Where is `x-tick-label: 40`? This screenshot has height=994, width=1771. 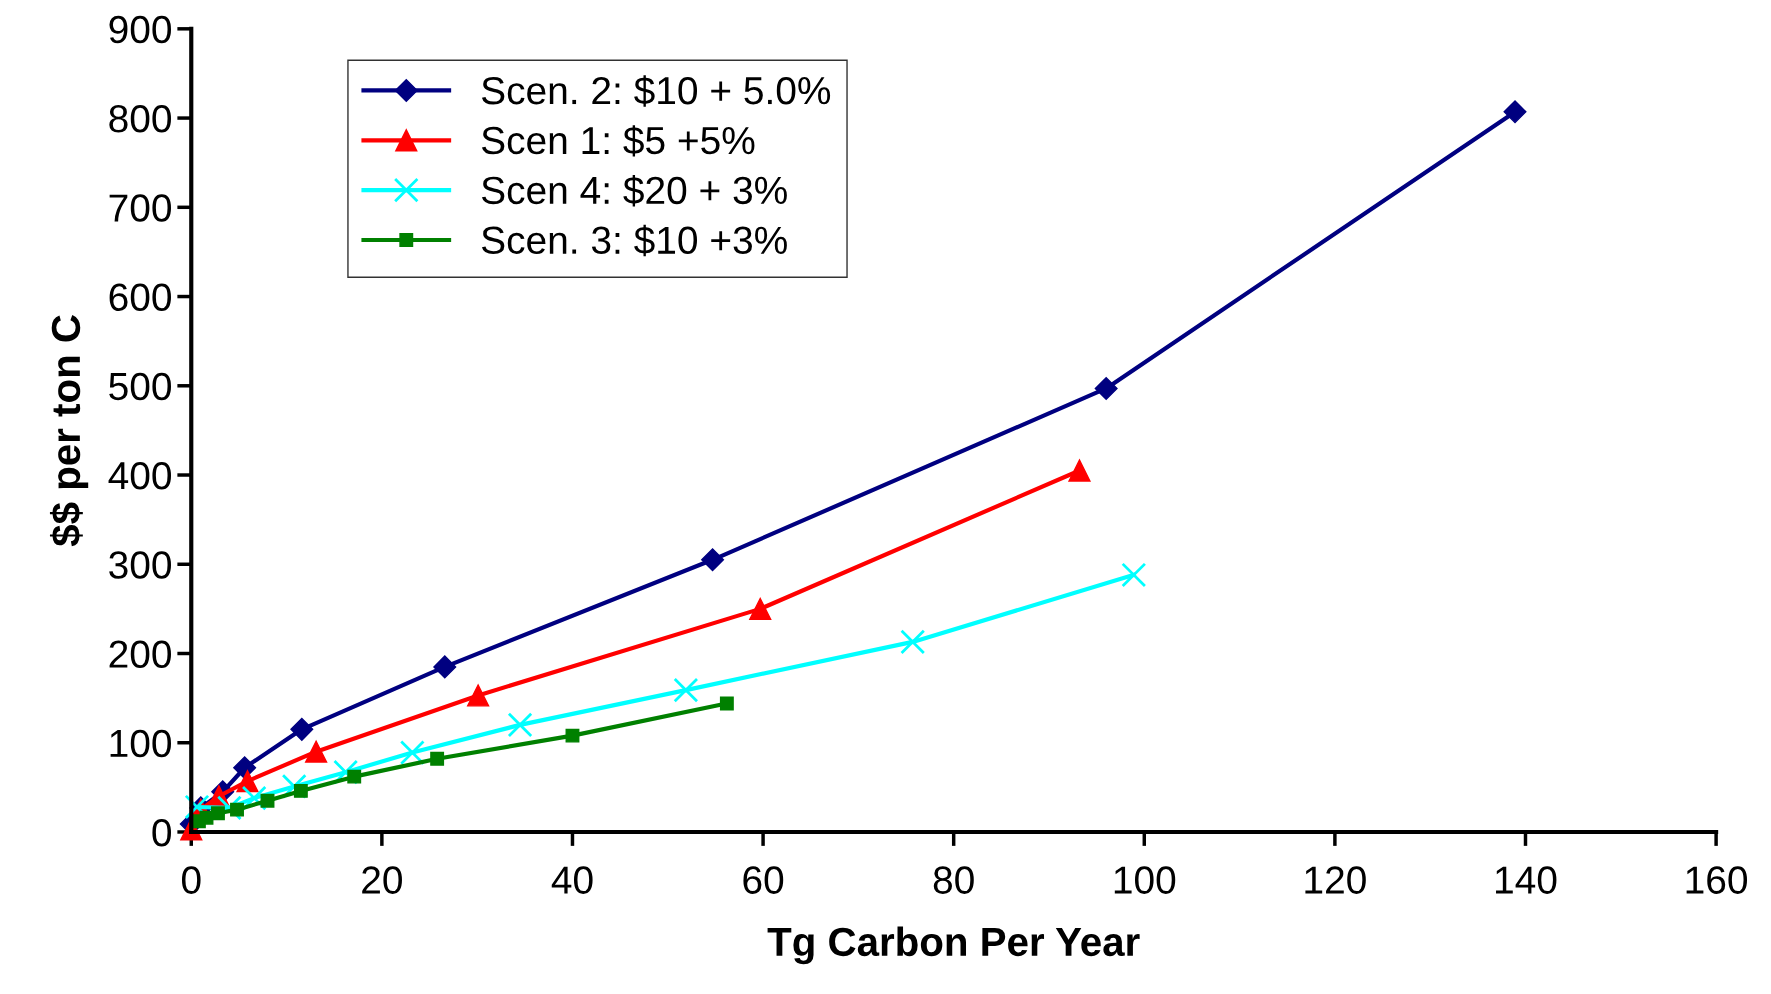
x-tick-label: 40 is located at coordinates (572, 880).